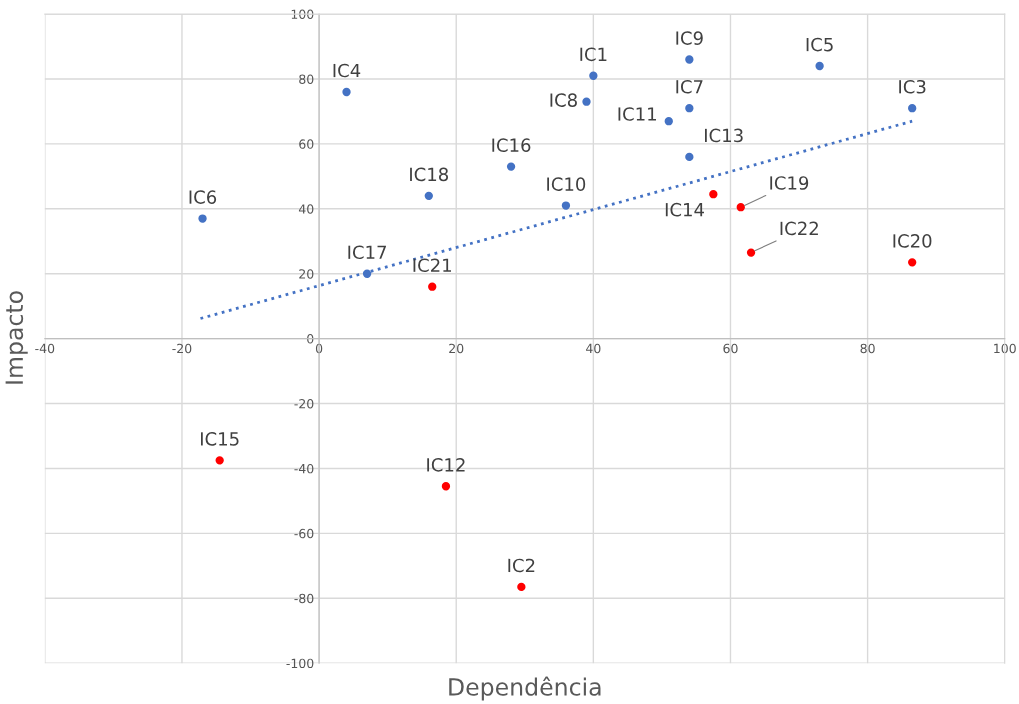 This screenshot has height=704, width=1019. What do you see at coordinates (304, 533) in the screenshot?
I see `y-tick-label: -60` at bounding box center [304, 533].